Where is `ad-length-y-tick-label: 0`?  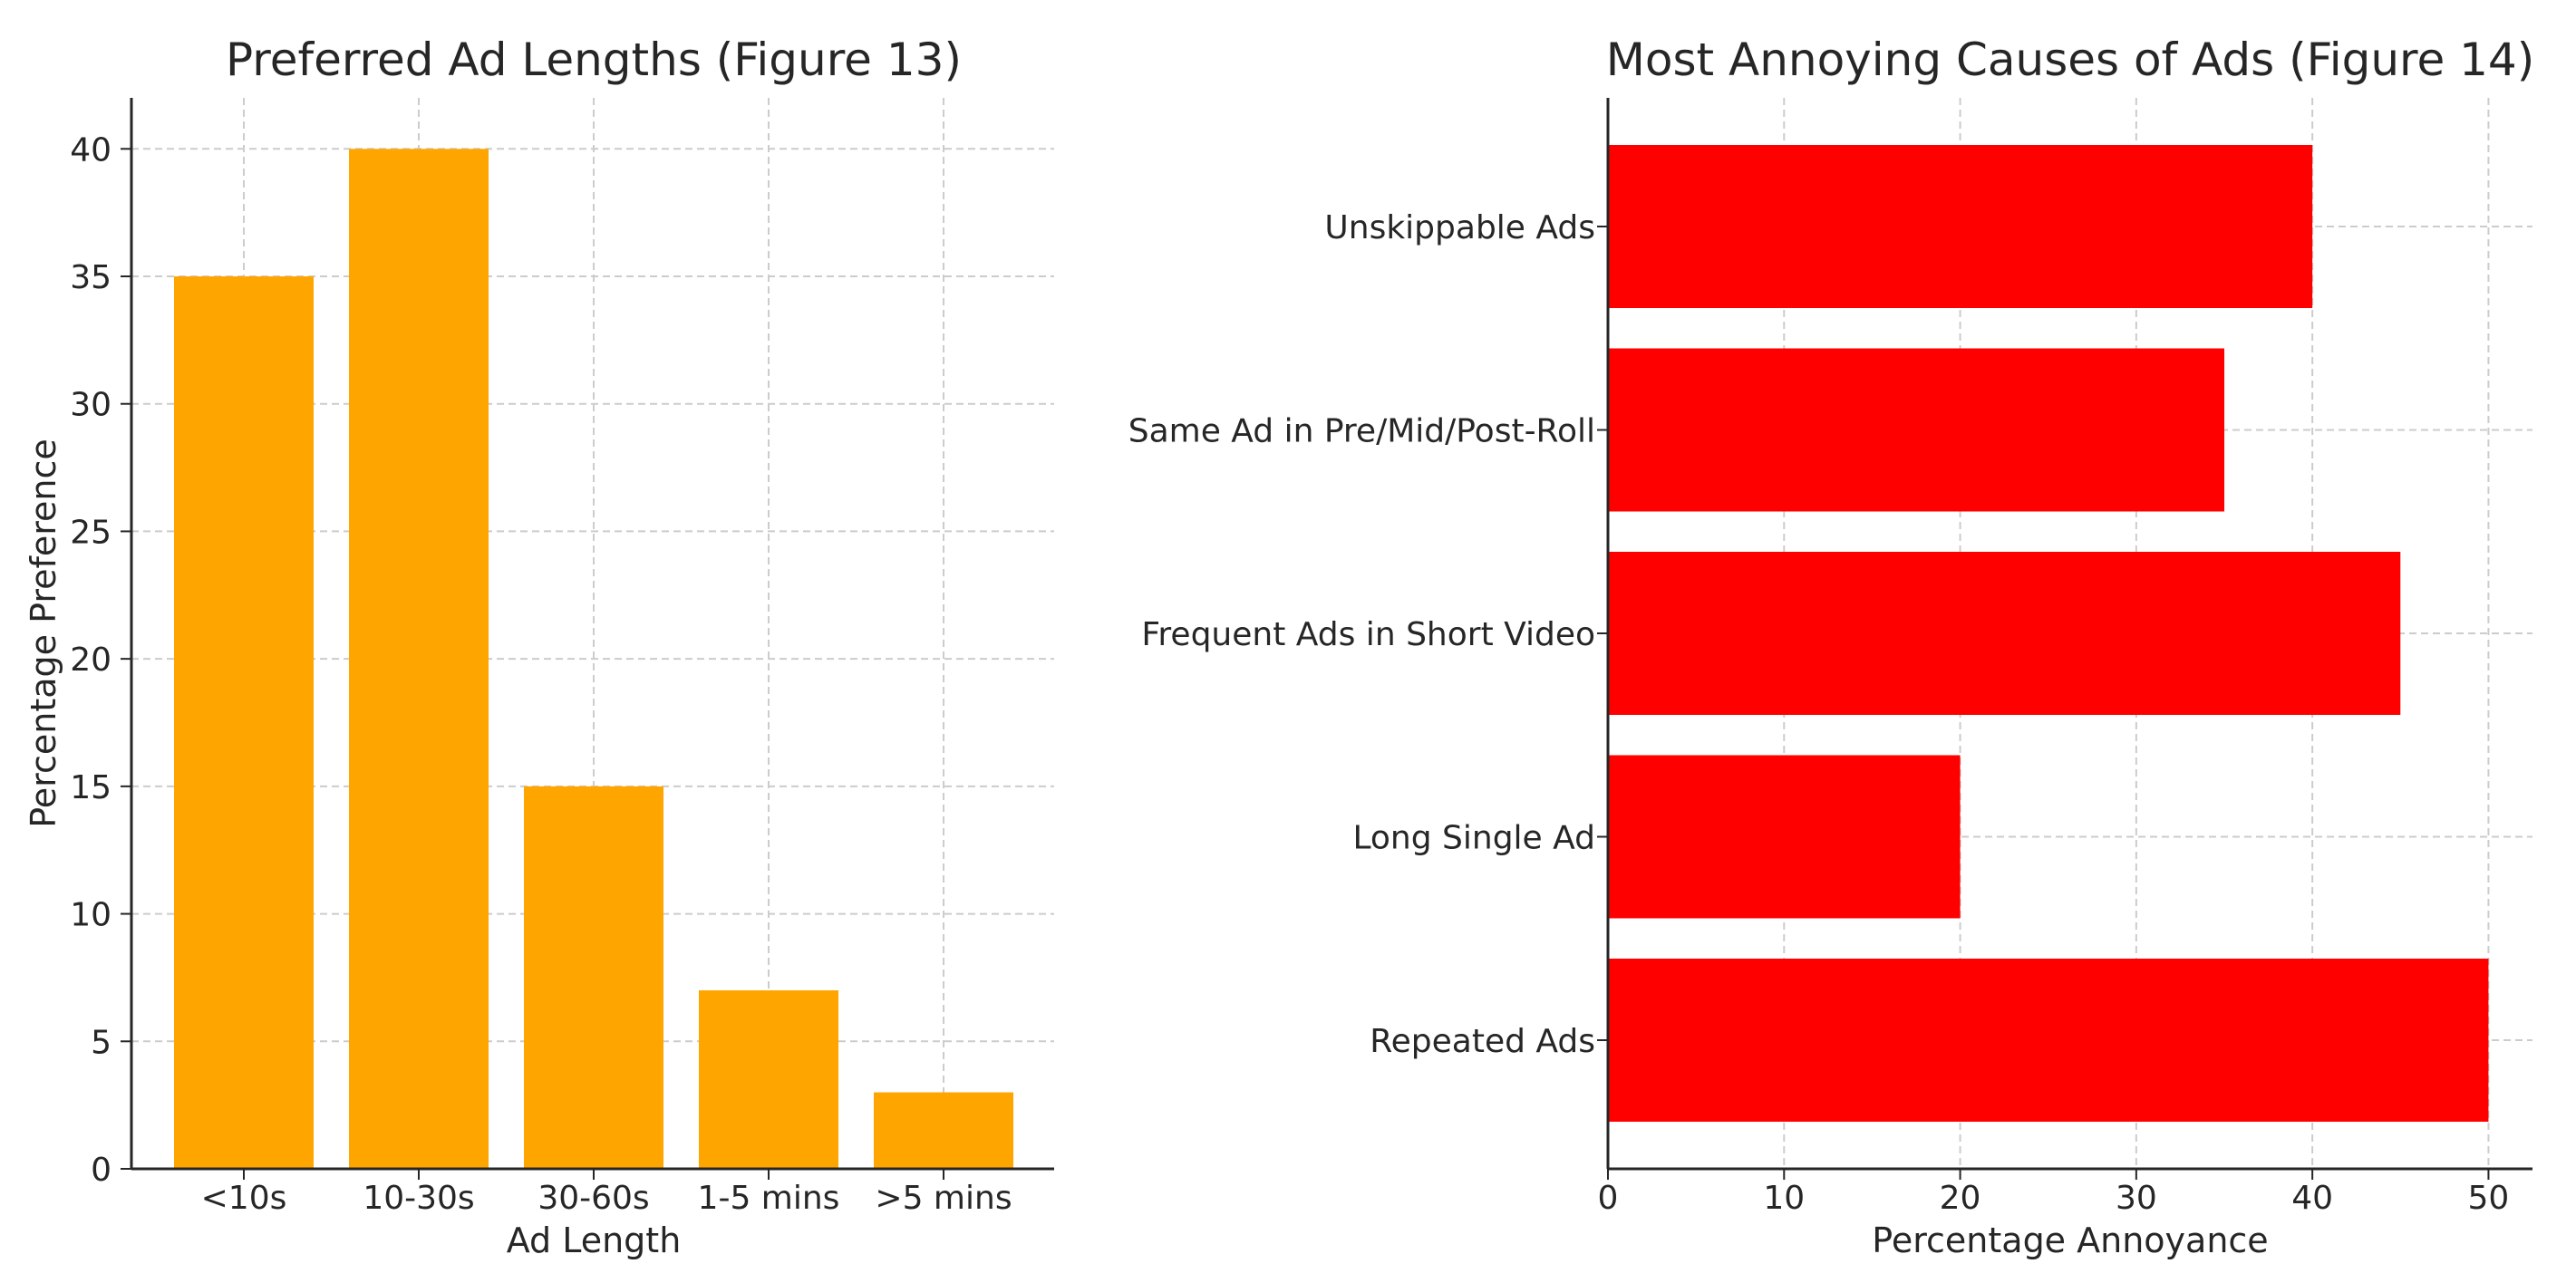 ad-length-y-tick-label: 0 is located at coordinates (101, 1170).